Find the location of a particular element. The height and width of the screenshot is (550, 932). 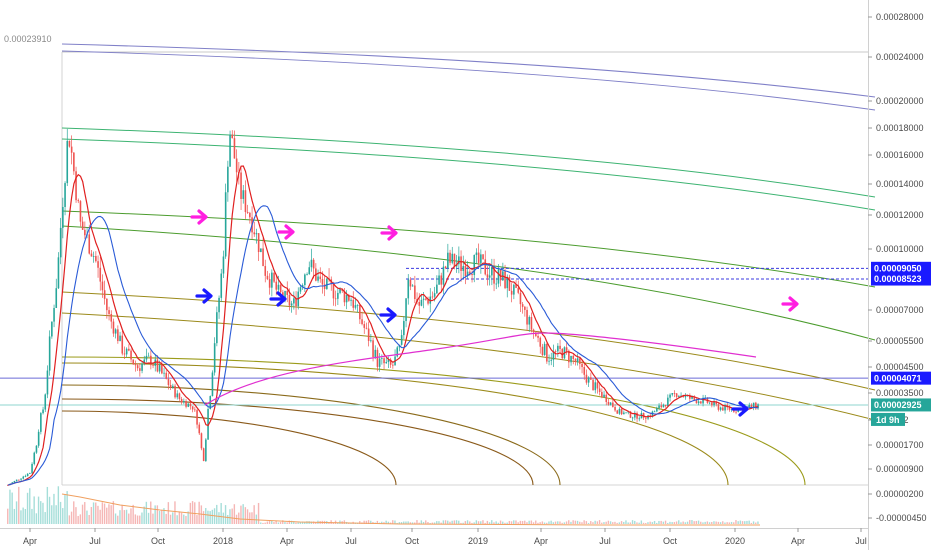

y-tick-label: 0.00024000 is located at coordinates (900, 57).